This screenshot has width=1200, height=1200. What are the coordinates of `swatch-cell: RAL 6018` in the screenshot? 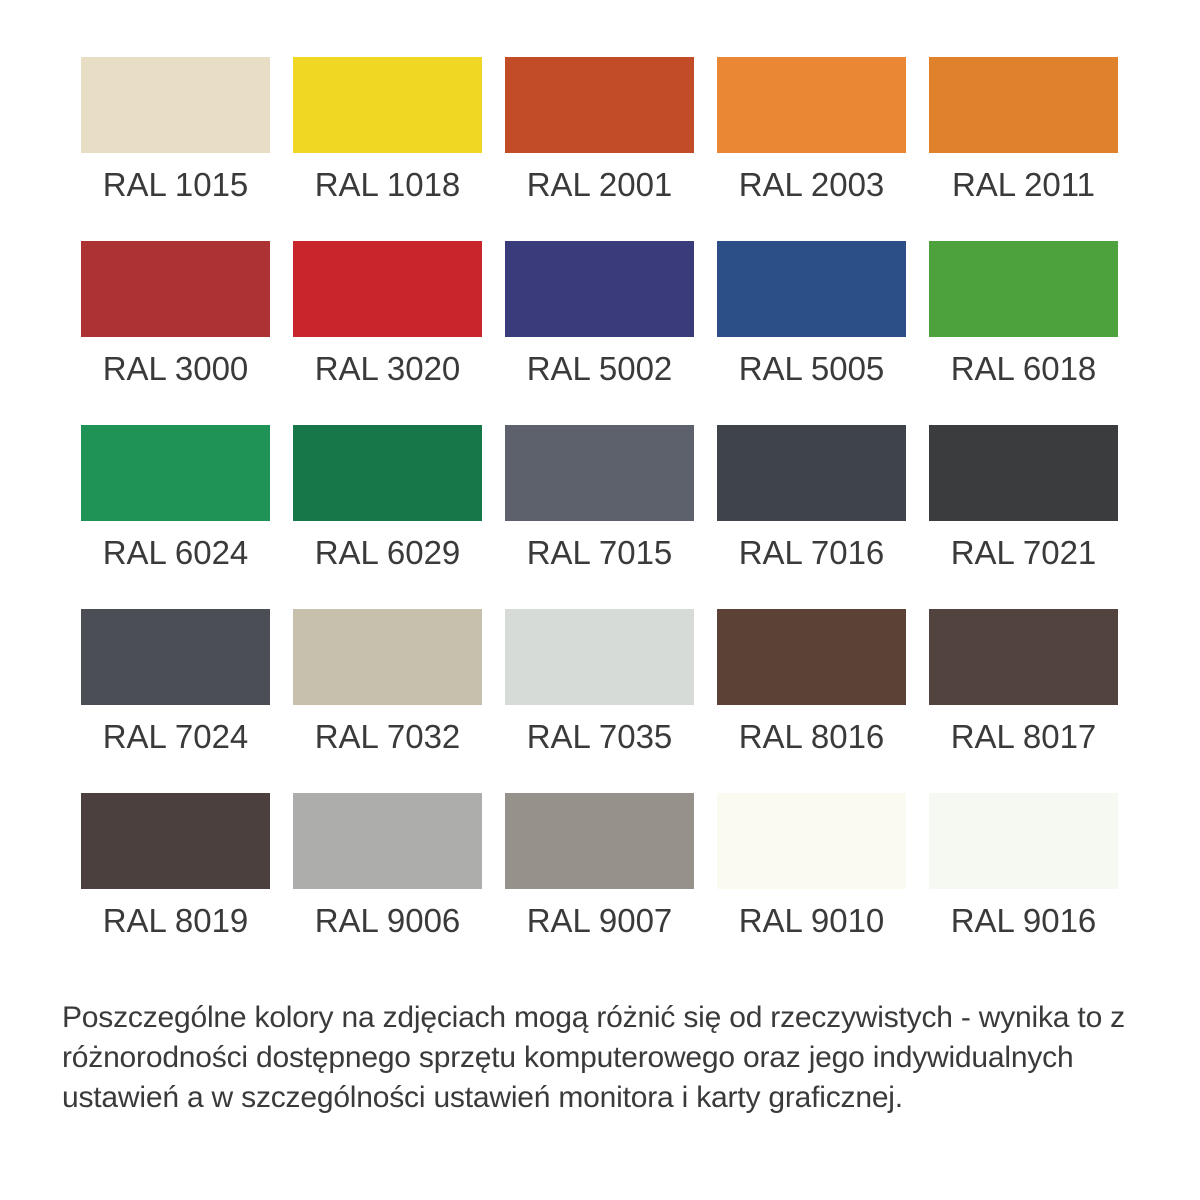 It's located at (1023, 333).